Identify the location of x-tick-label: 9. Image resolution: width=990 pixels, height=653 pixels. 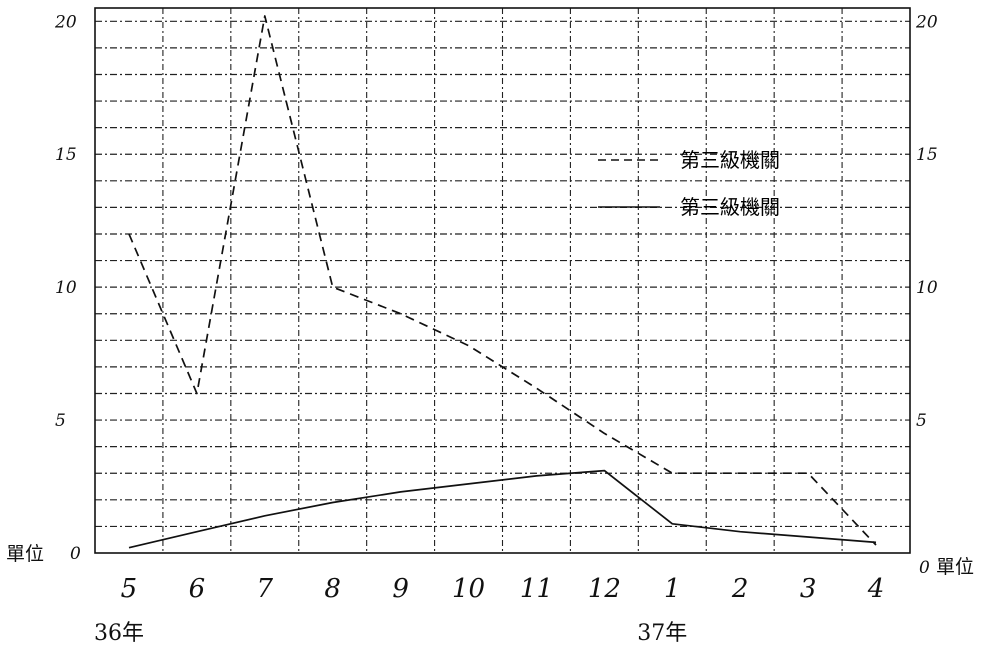
(400, 589).